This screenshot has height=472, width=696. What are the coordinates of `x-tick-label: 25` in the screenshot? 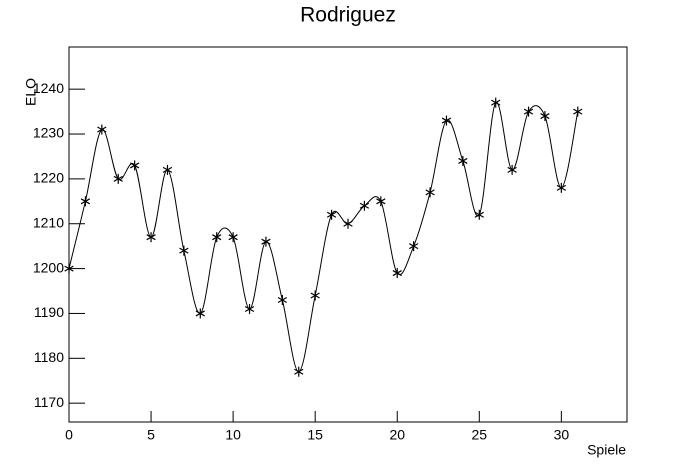 It's located at (480, 435).